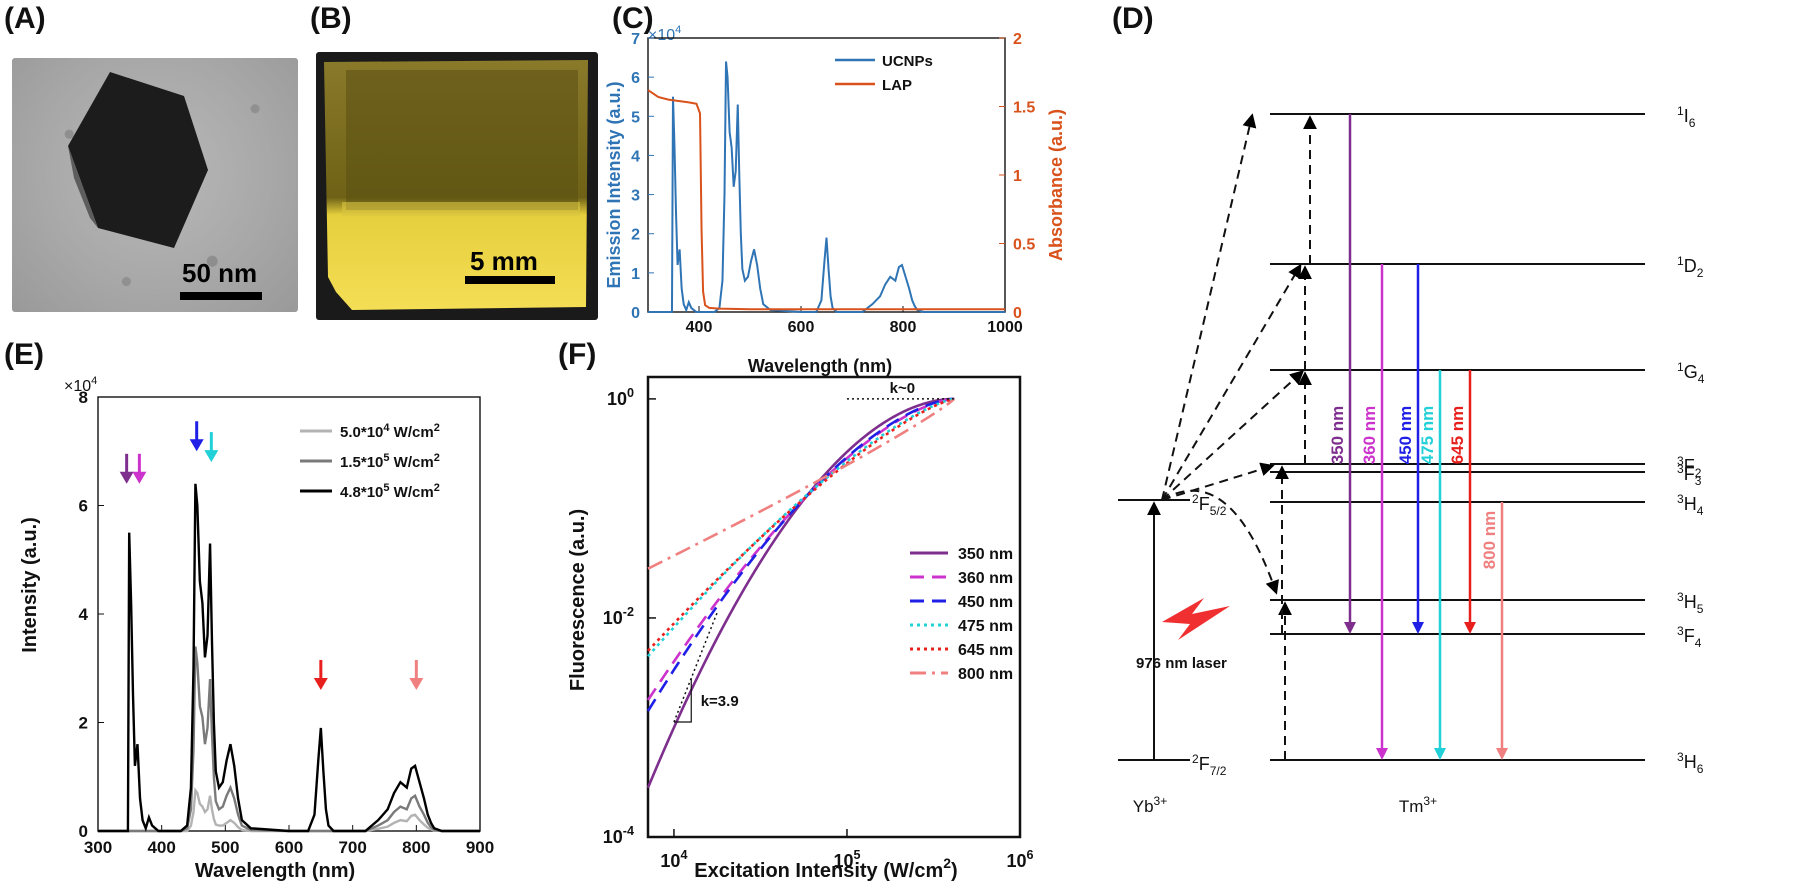 The image size is (1800, 891). What do you see at coordinates (1457, 435) in the screenshot?
I see `emission-label: 645 nm` at bounding box center [1457, 435].